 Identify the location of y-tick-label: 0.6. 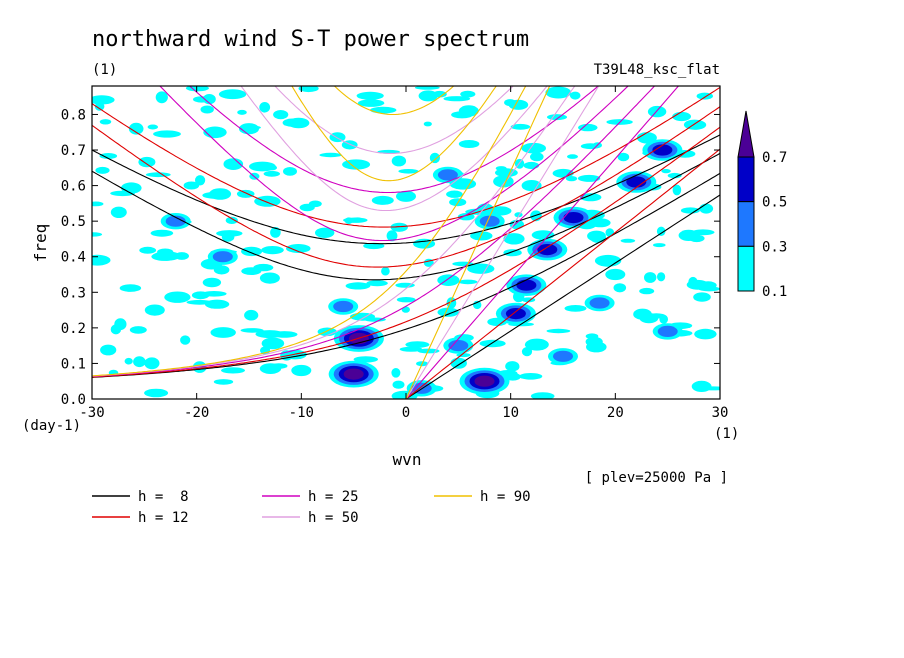
(73, 187).